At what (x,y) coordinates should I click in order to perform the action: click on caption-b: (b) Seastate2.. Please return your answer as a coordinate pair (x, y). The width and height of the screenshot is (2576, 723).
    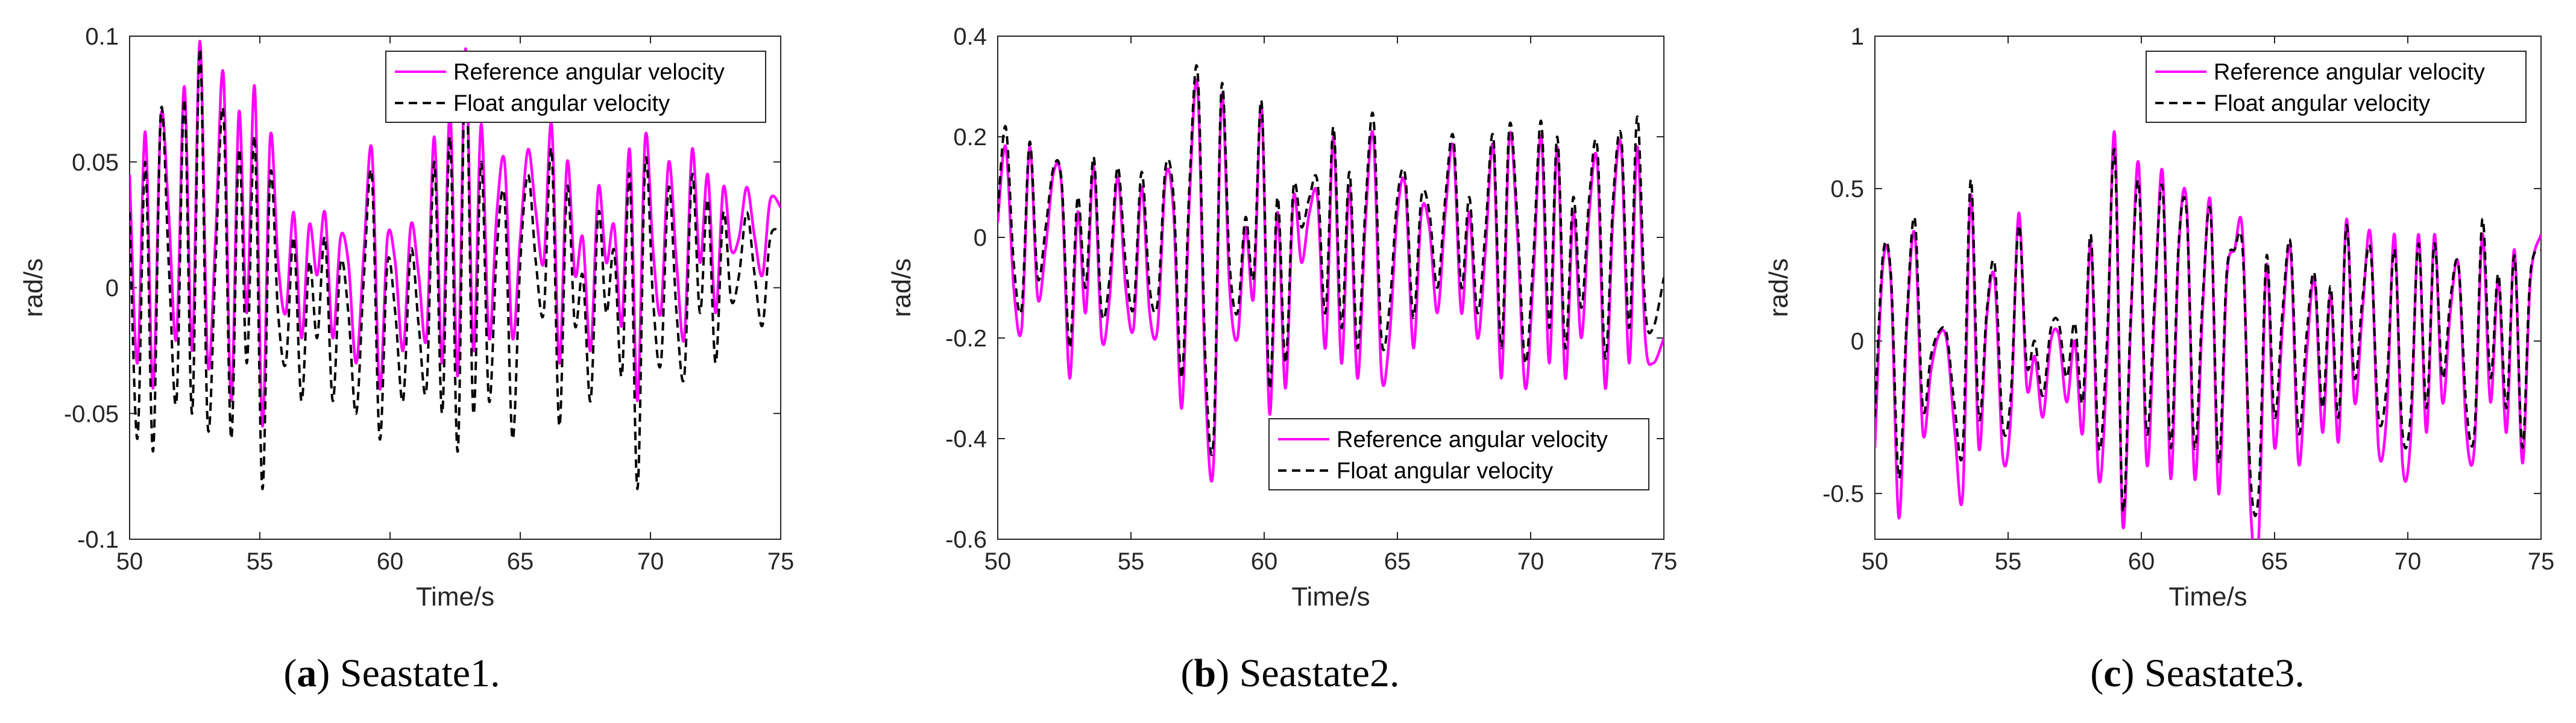
    Looking at the image, I should click on (1290, 673).